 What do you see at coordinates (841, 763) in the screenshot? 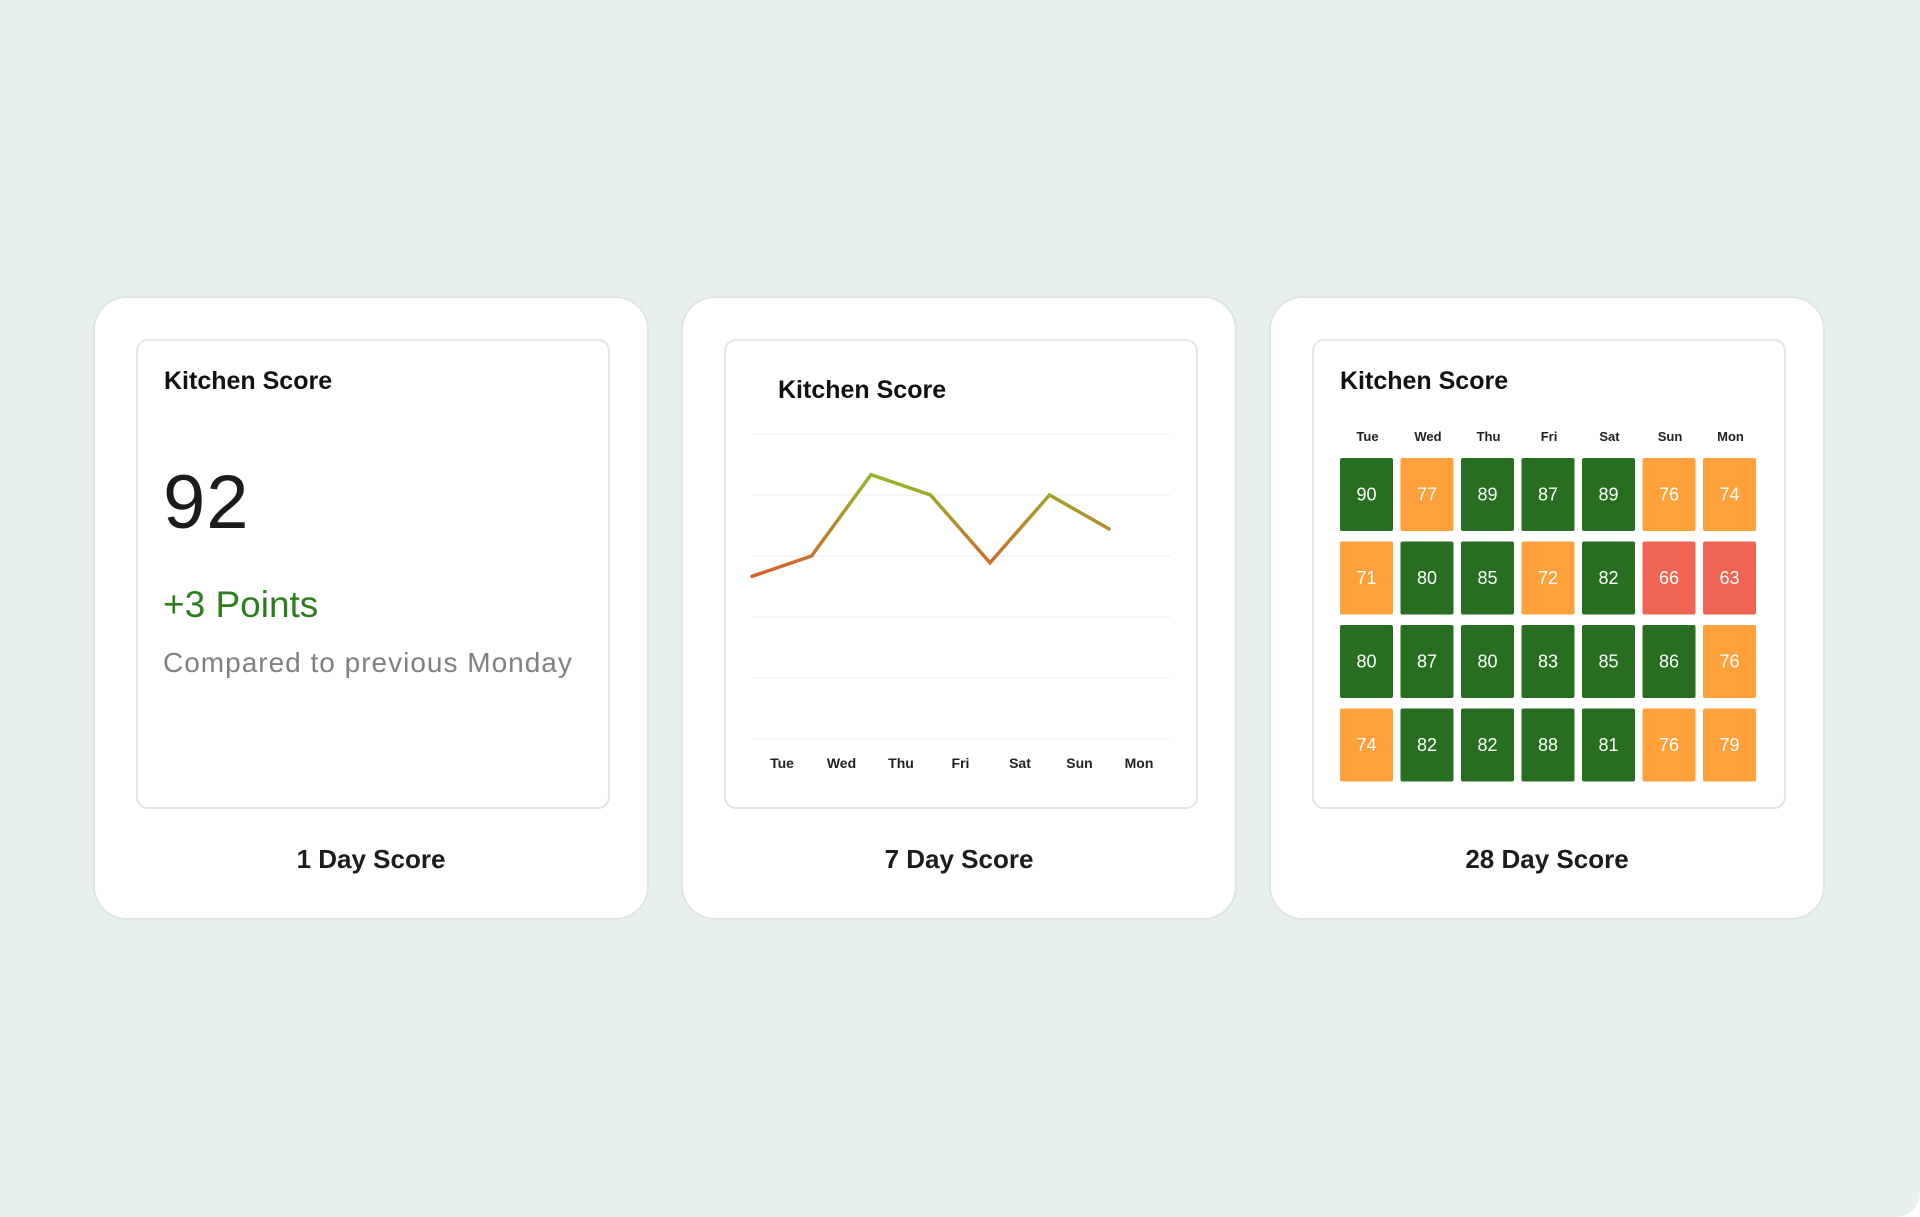
I see `x-tick-label: Wed` at bounding box center [841, 763].